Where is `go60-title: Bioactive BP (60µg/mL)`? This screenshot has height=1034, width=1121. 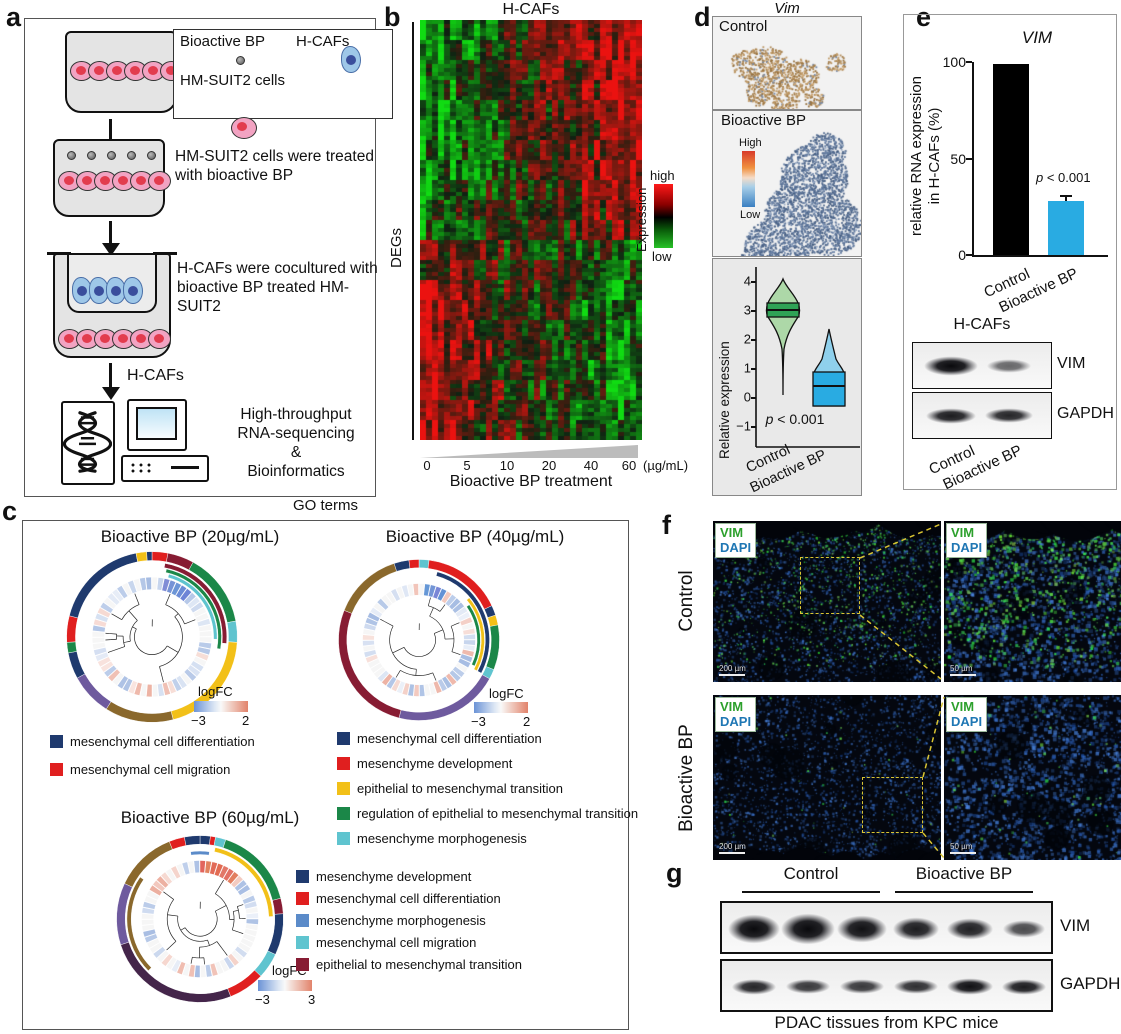 go60-title: Bioactive BP (60µg/mL) is located at coordinates (210, 817).